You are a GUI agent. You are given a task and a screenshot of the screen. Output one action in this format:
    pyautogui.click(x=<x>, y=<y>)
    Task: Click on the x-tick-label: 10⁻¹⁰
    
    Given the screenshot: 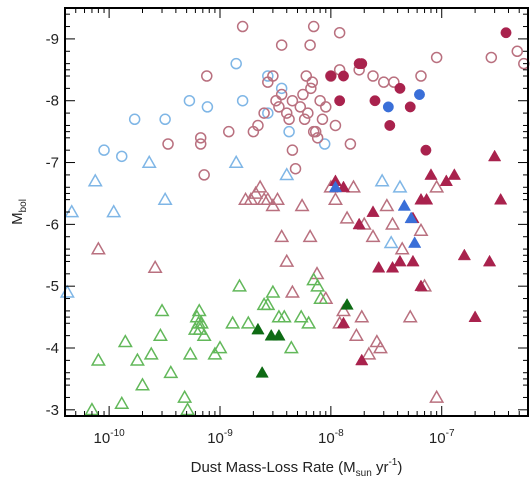 What is the action you would take?
    pyautogui.click(x=110, y=437)
    